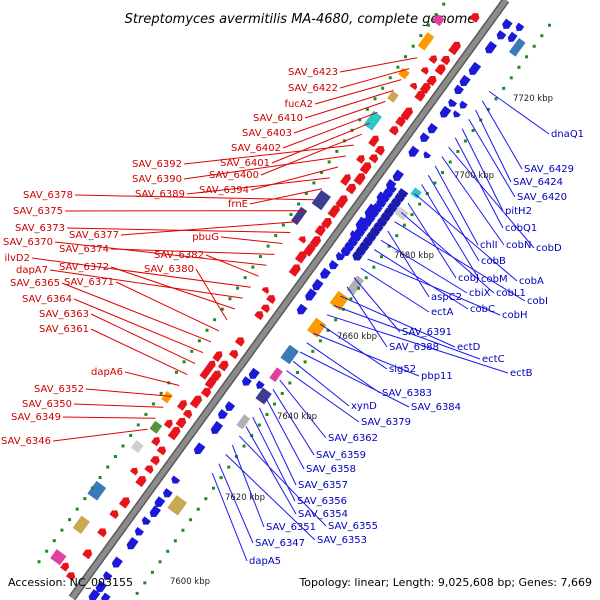 Image resolution: width=600 pixels, height=600 pixels. I want to click on gene-label-reverse: cobJ, so click(468, 278).